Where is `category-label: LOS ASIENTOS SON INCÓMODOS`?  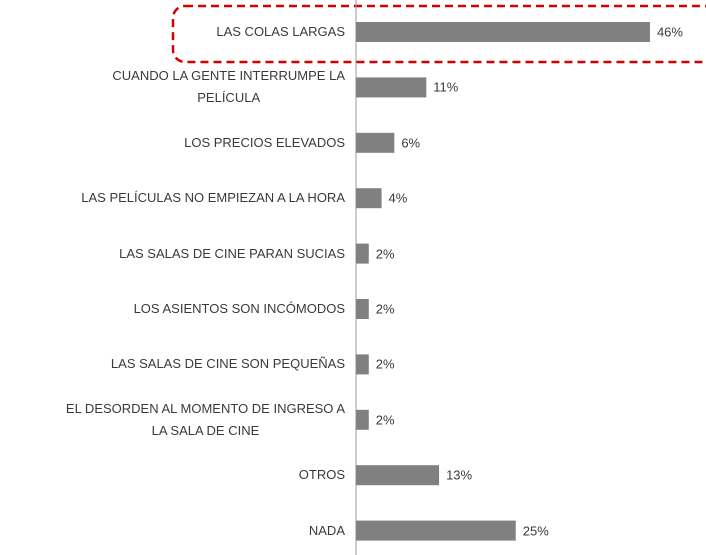 category-label: LOS ASIENTOS SON INCÓMODOS is located at coordinates (239, 308).